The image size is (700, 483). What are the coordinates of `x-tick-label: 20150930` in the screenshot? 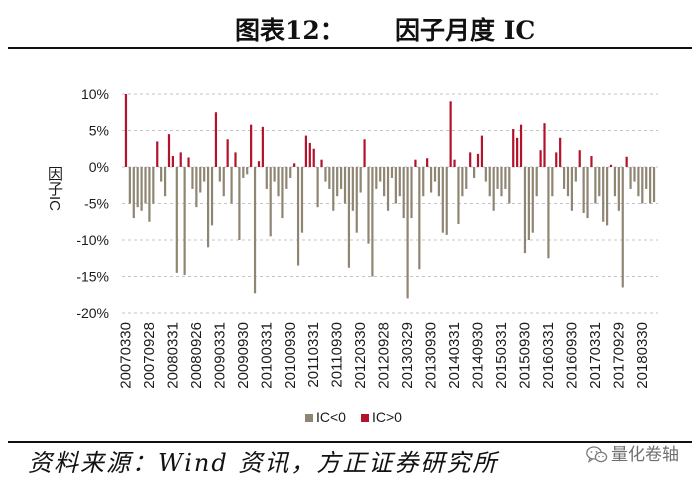 It's located at (524, 355).